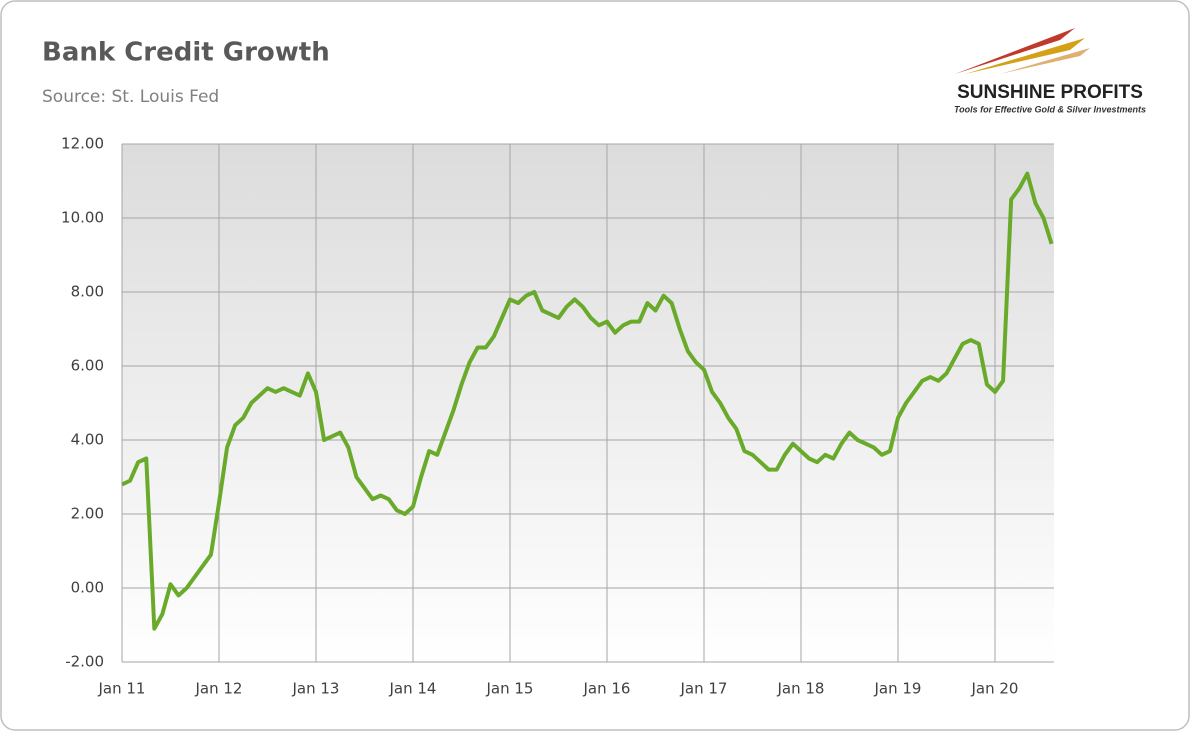  What do you see at coordinates (87, 292) in the screenshot?
I see `y-tick-label: 8.00` at bounding box center [87, 292].